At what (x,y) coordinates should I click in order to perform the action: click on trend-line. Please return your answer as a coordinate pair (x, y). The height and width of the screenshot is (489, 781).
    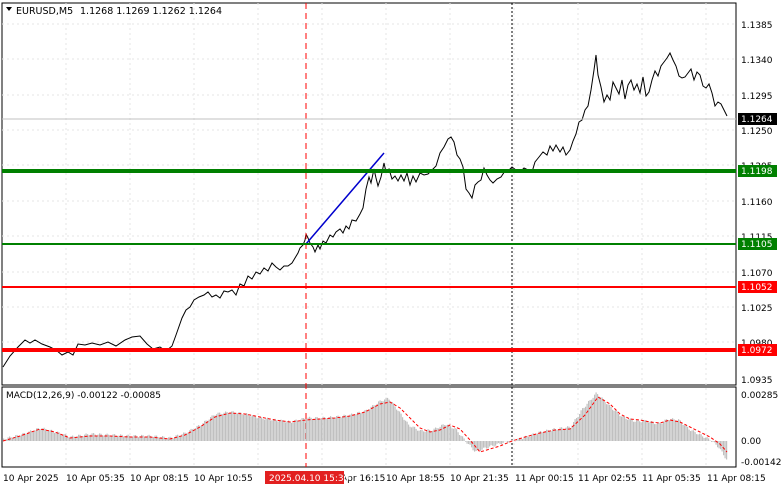
    Looking at the image, I should click on (345, 198).